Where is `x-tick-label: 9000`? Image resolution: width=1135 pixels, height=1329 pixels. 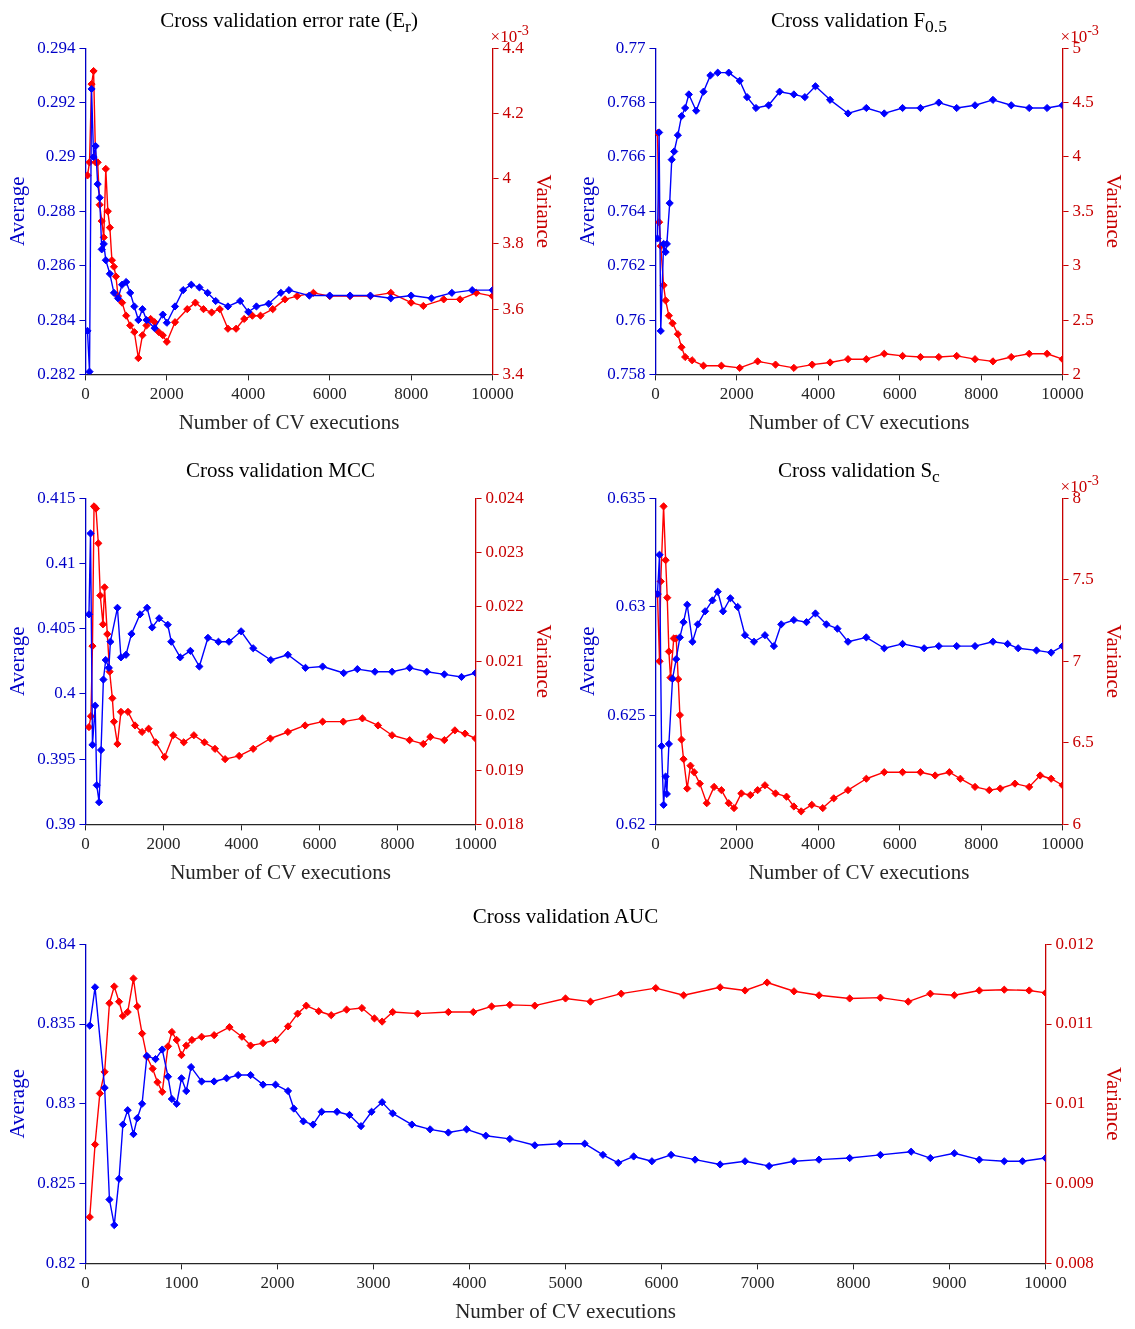
x-tick-label: 9000 is located at coordinates (949, 1283).